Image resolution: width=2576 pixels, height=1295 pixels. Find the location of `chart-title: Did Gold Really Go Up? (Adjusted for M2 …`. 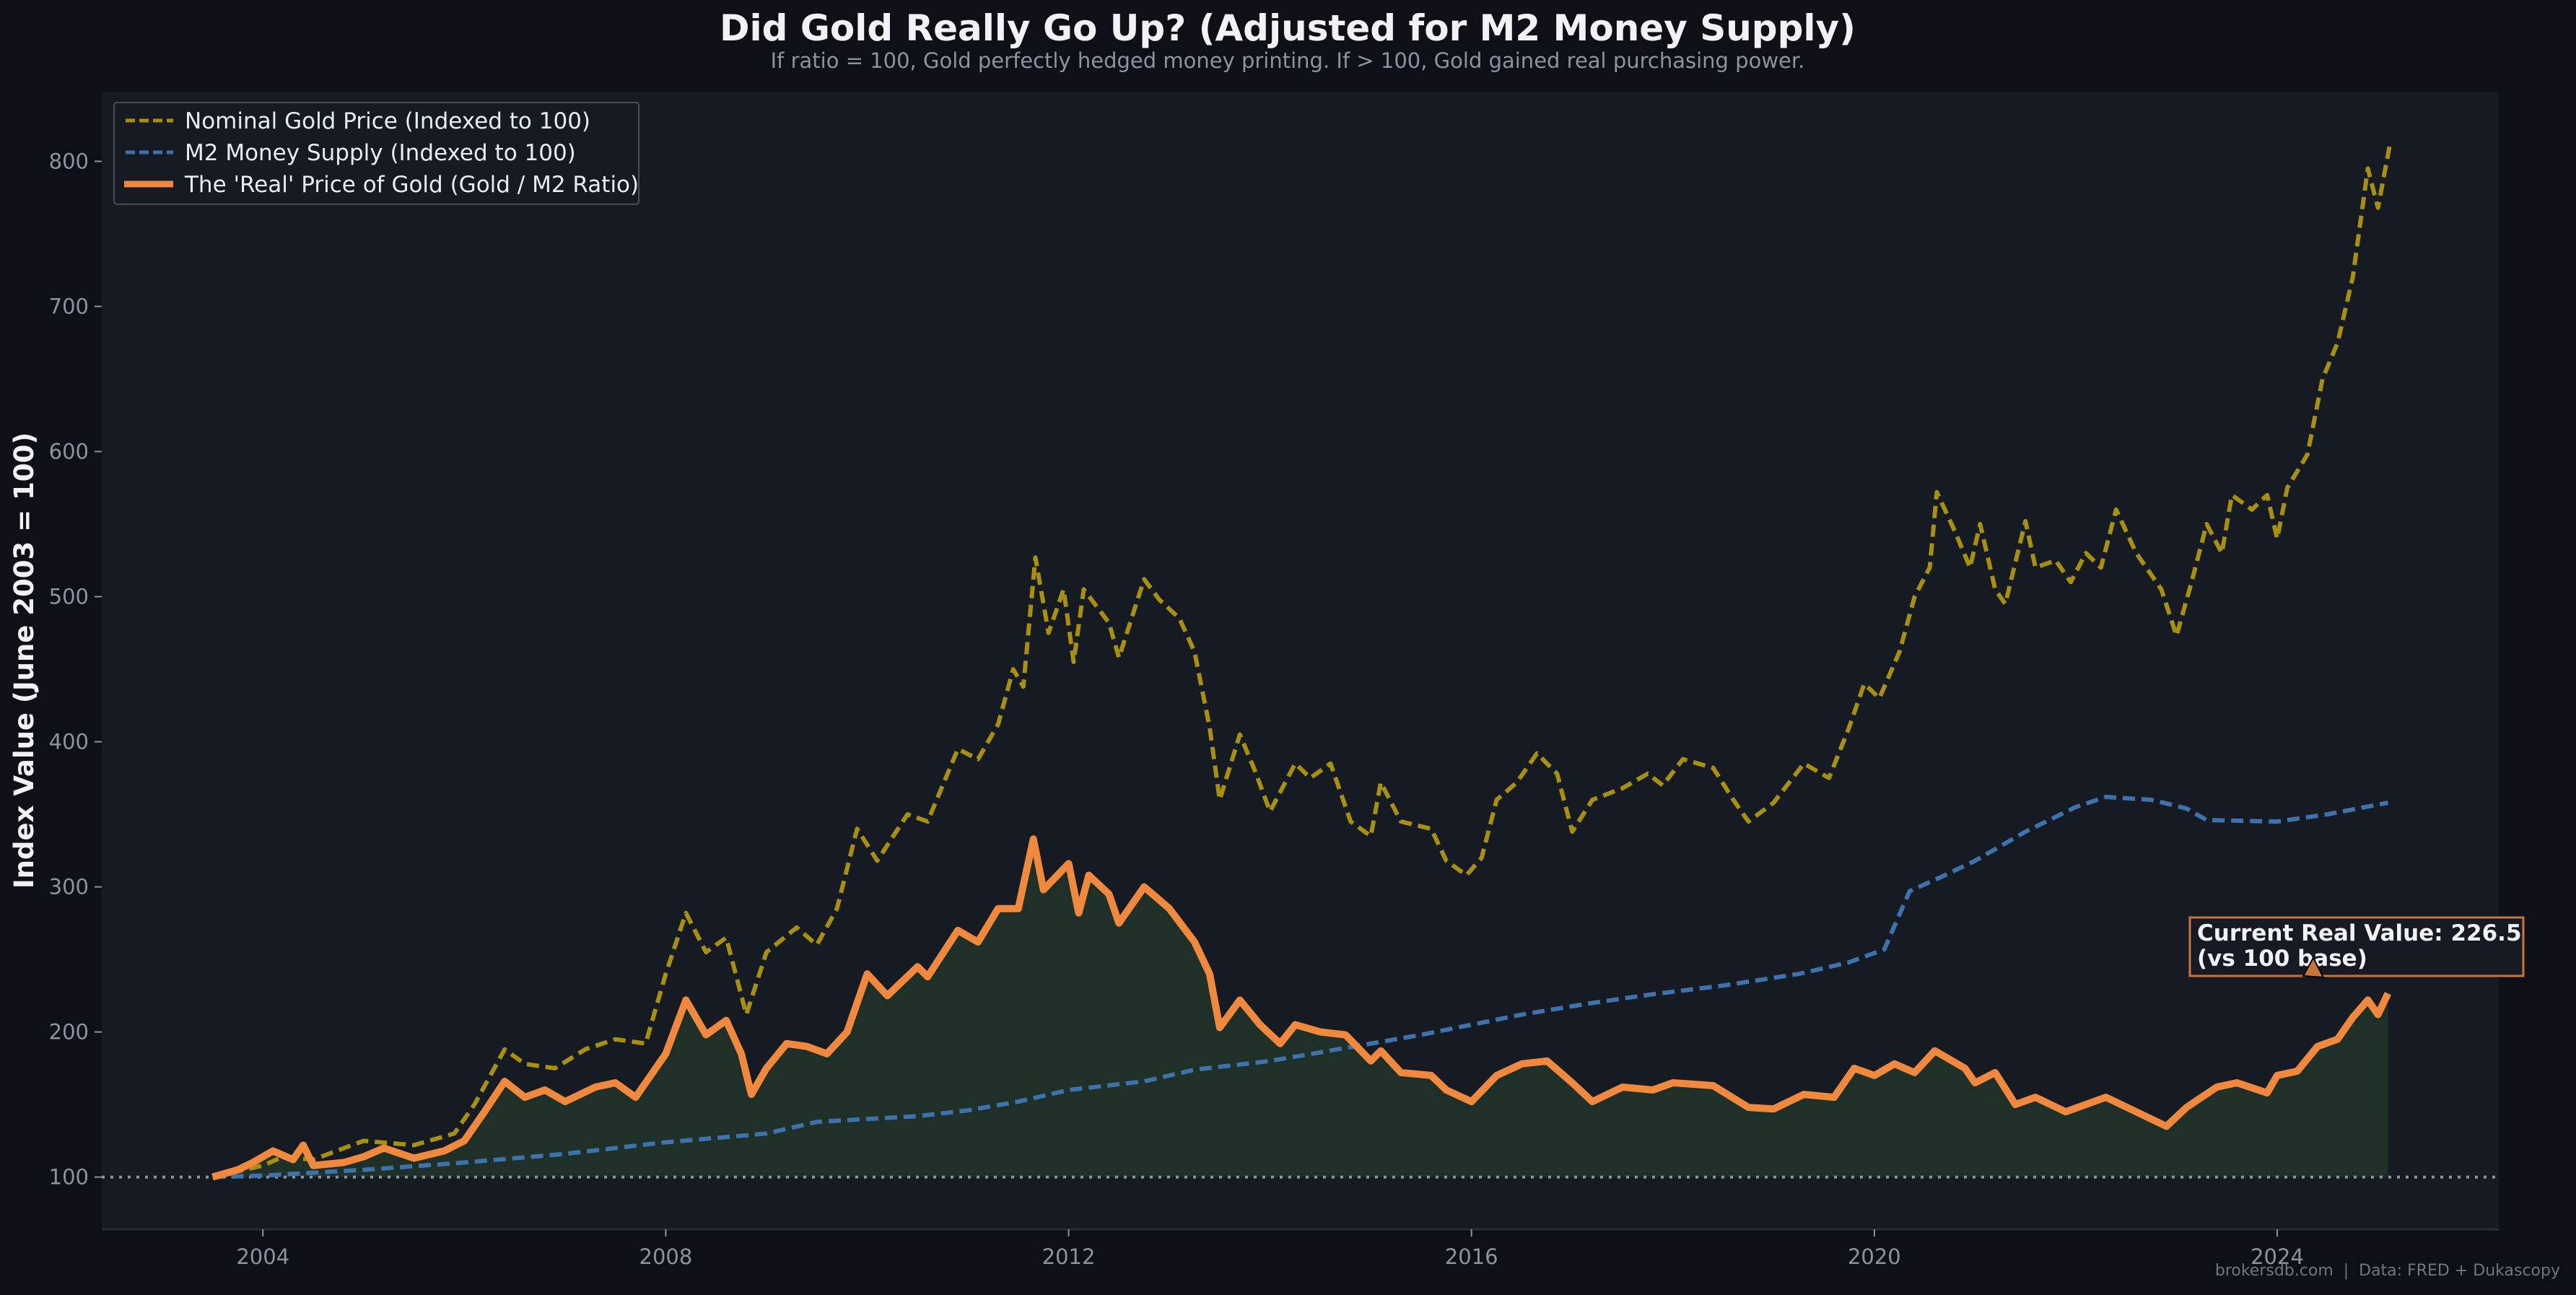

chart-title: Did Gold Really Go Up? (Adjusted for M2 … is located at coordinates (1288, 28).